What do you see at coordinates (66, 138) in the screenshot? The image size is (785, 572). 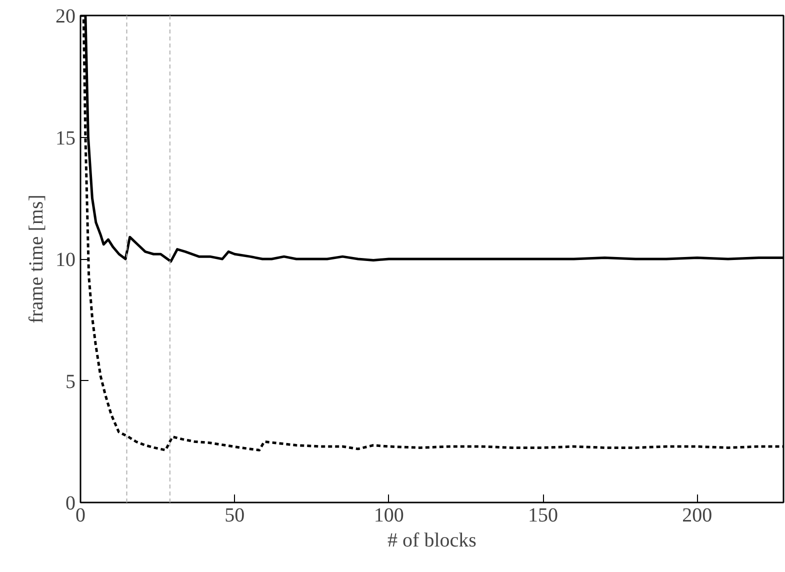 I see `y-tick-label: 15` at bounding box center [66, 138].